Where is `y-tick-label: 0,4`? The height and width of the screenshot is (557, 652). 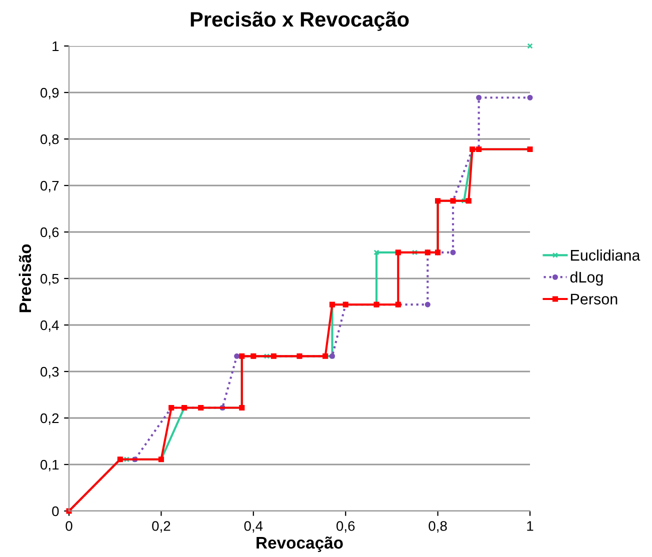 y-tick-label: 0,4 is located at coordinates (49, 326).